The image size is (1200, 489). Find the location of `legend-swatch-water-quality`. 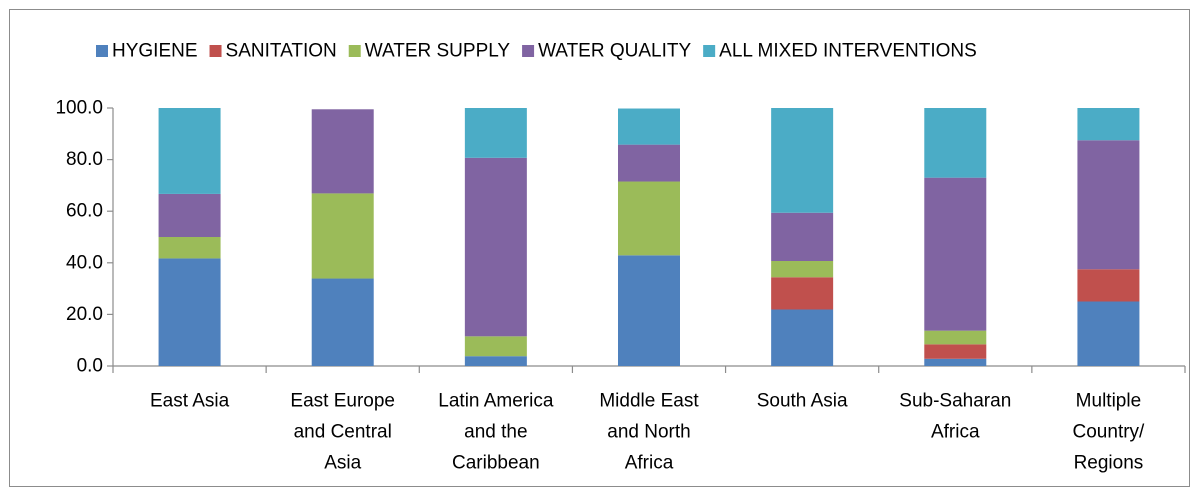

legend-swatch-water-quality is located at coordinates (528, 51).